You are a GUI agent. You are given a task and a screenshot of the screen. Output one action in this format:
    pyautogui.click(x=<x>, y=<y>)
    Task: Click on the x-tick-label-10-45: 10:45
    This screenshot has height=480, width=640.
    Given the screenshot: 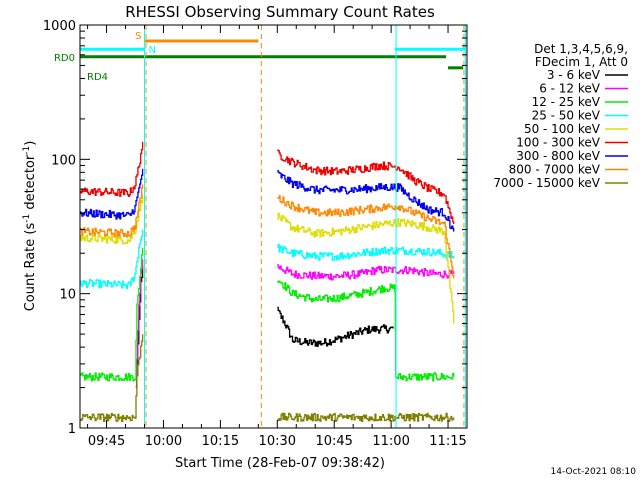 What is the action you would take?
    pyautogui.click(x=333, y=441)
    